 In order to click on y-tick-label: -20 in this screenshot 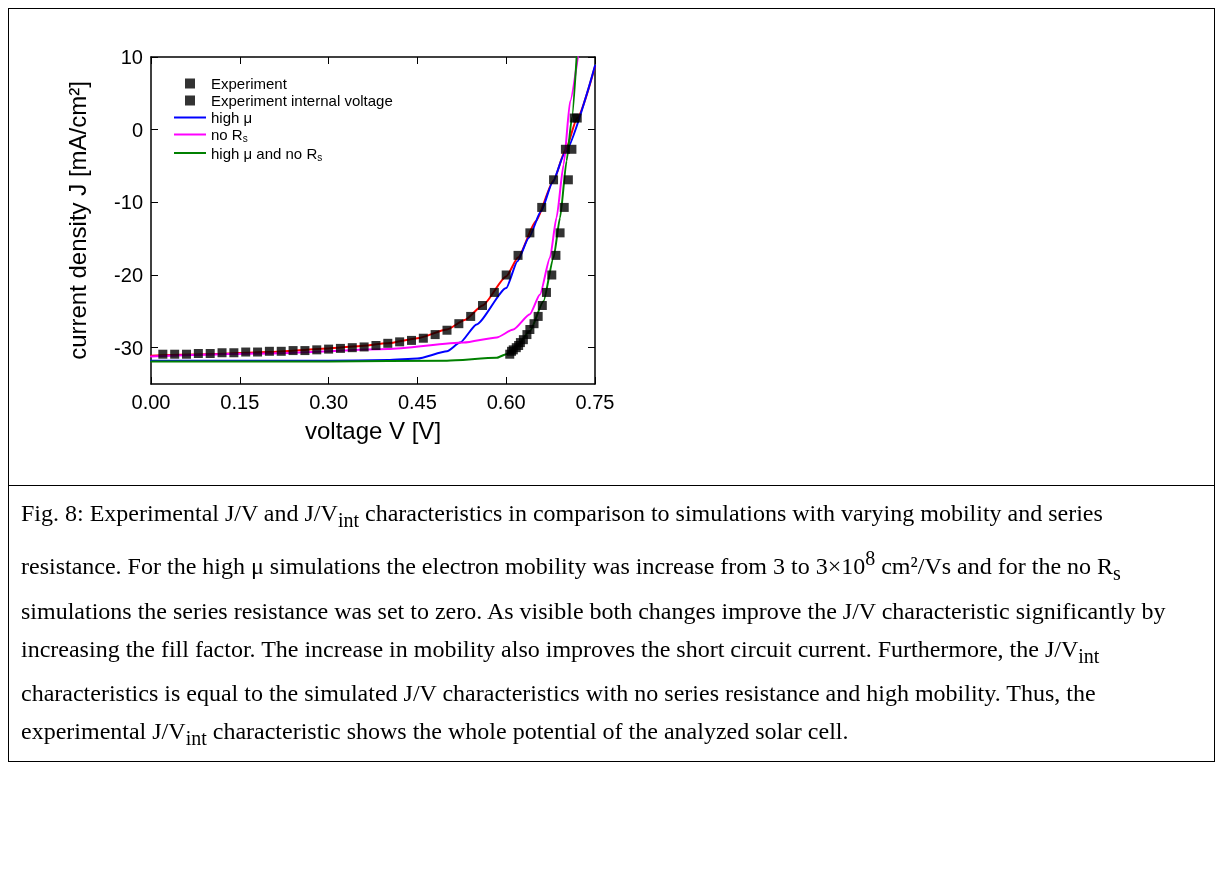, I will do `click(128, 275)`.